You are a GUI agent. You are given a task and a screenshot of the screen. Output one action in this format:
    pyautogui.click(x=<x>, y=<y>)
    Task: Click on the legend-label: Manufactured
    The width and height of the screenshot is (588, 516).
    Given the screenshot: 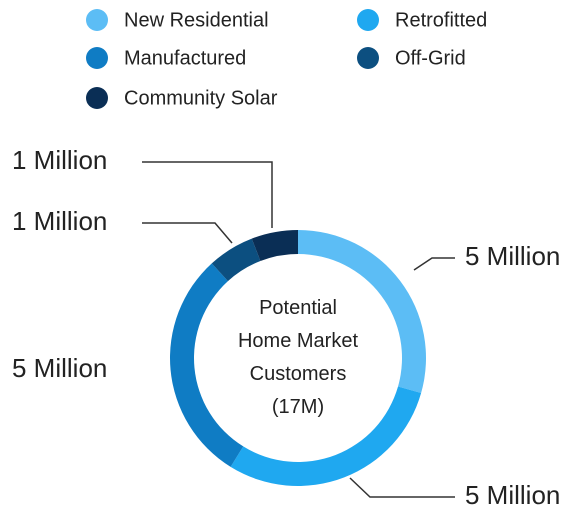 What is the action you would take?
    pyautogui.click(x=185, y=58)
    